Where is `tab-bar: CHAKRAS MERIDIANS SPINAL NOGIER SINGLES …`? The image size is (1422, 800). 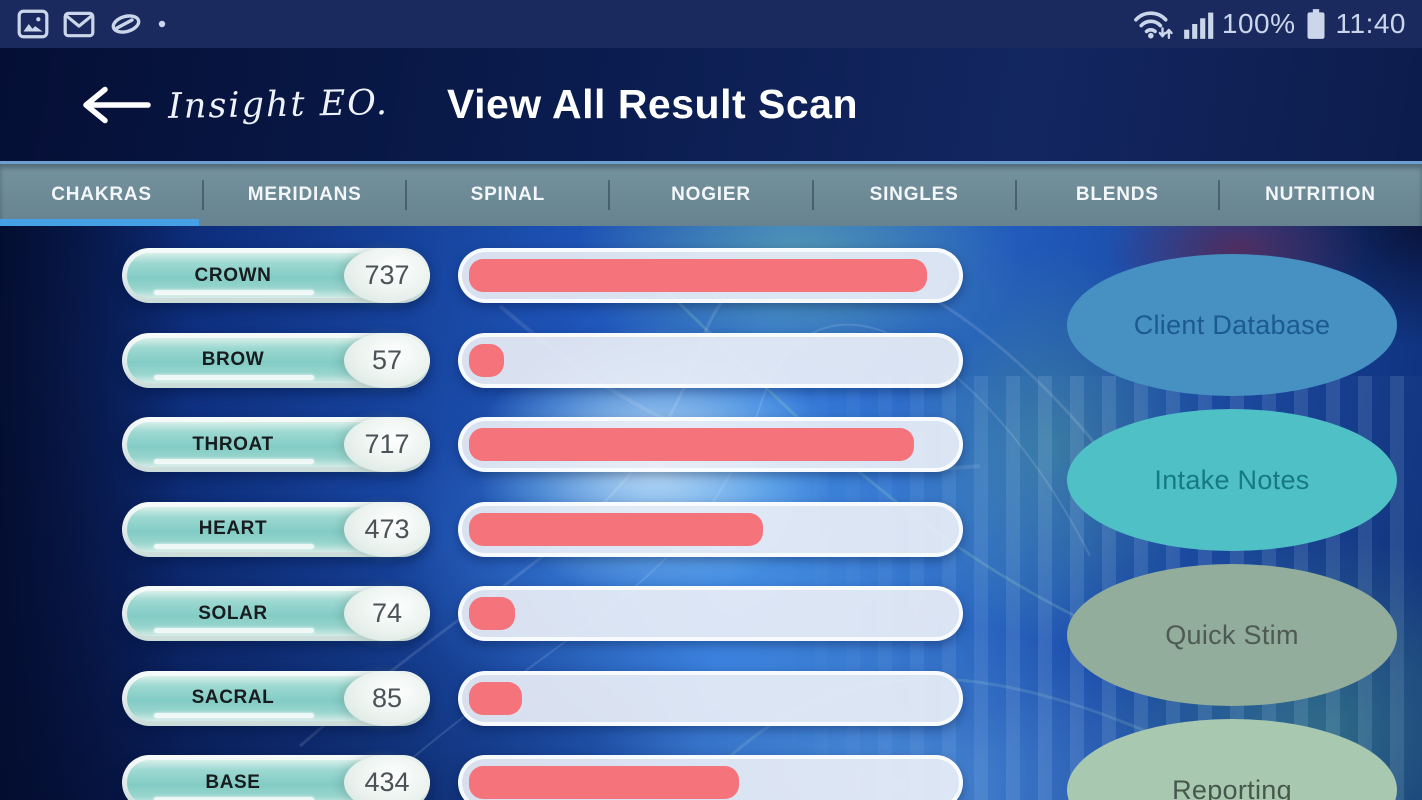 tab-bar: CHAKRAS MERIDIANS SPINAL NOGIER SINGLES … is located at coordinates (711, 195).